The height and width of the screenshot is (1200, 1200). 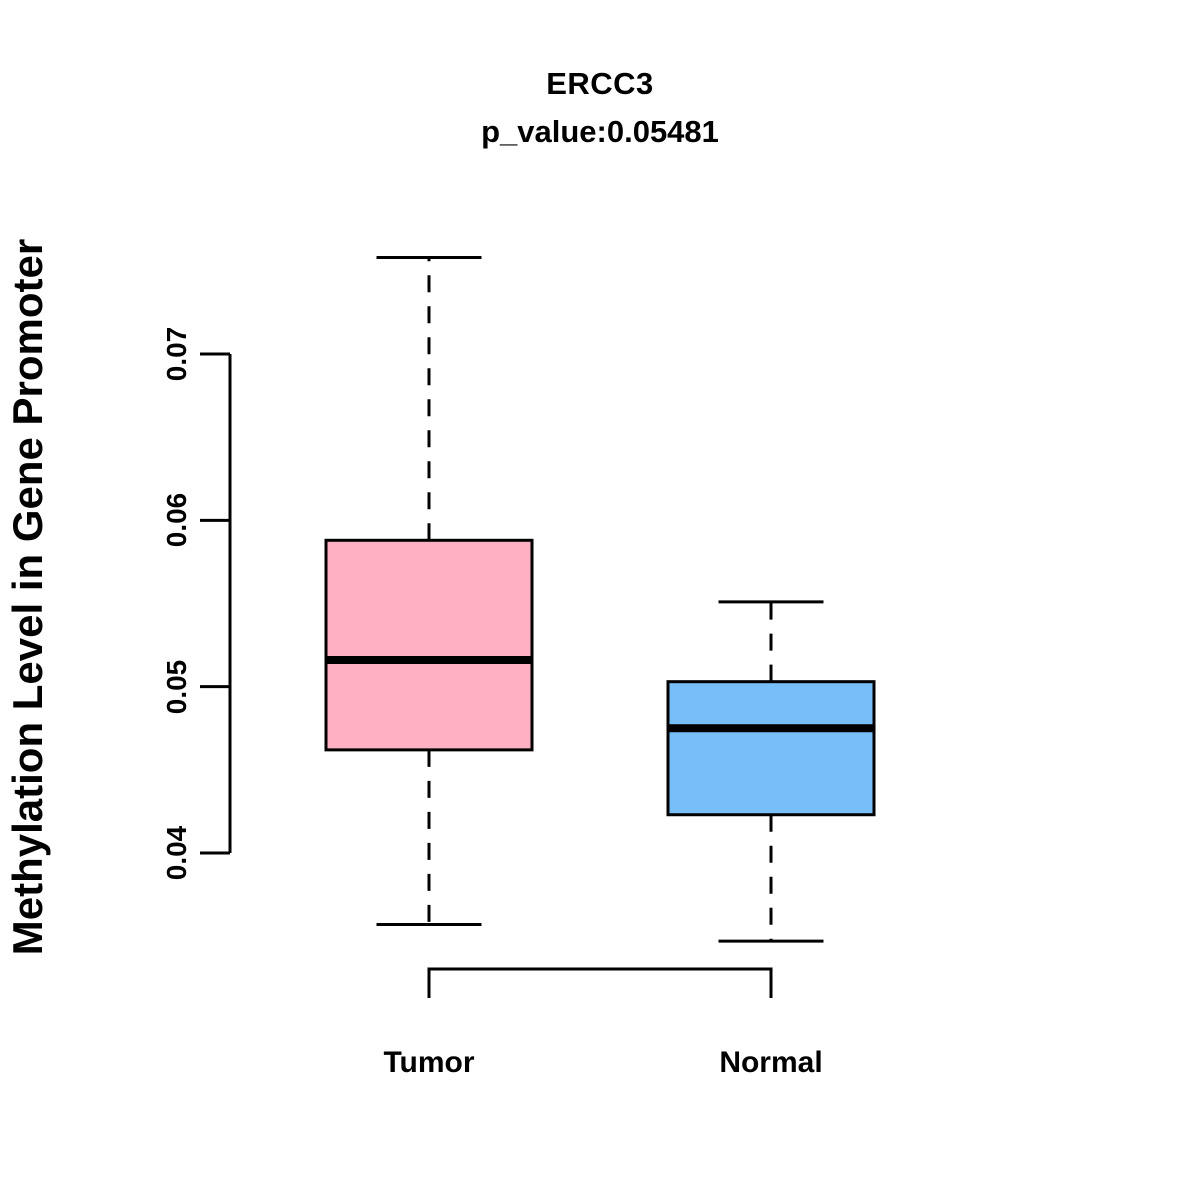 I want to click on x-axis-bracket, so click(x=600, y=982).